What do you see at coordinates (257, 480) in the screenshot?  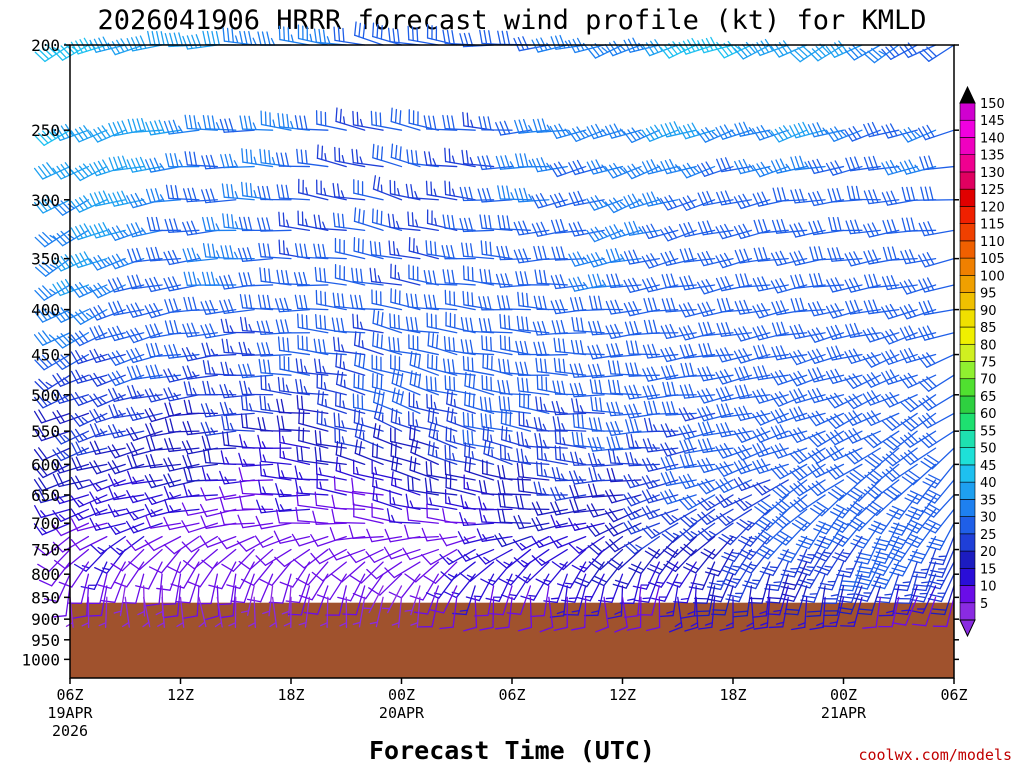 I see `barb-shaft` at bounding box center [257, 480].